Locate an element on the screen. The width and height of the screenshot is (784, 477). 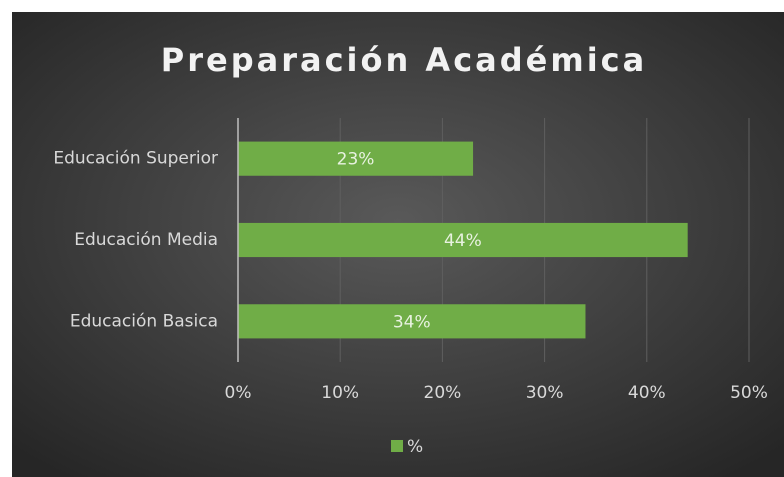
x-tick-label: 10% is located at coordinates (340, 393).